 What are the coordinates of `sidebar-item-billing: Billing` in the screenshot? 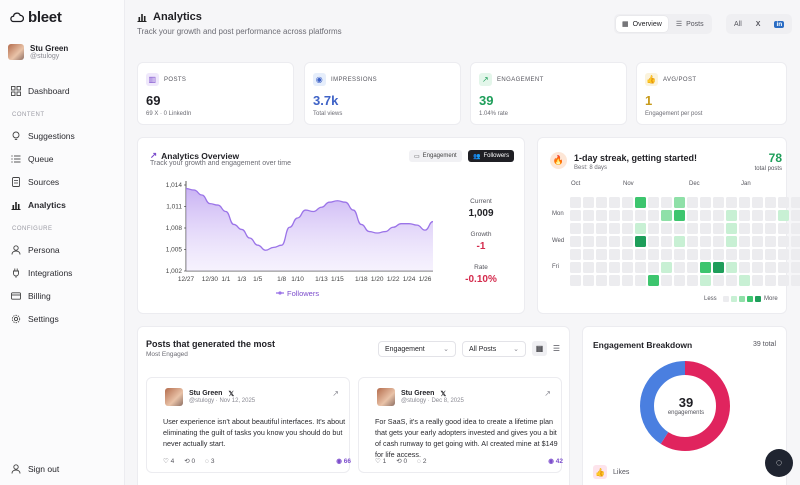 It's located at (62, 295).